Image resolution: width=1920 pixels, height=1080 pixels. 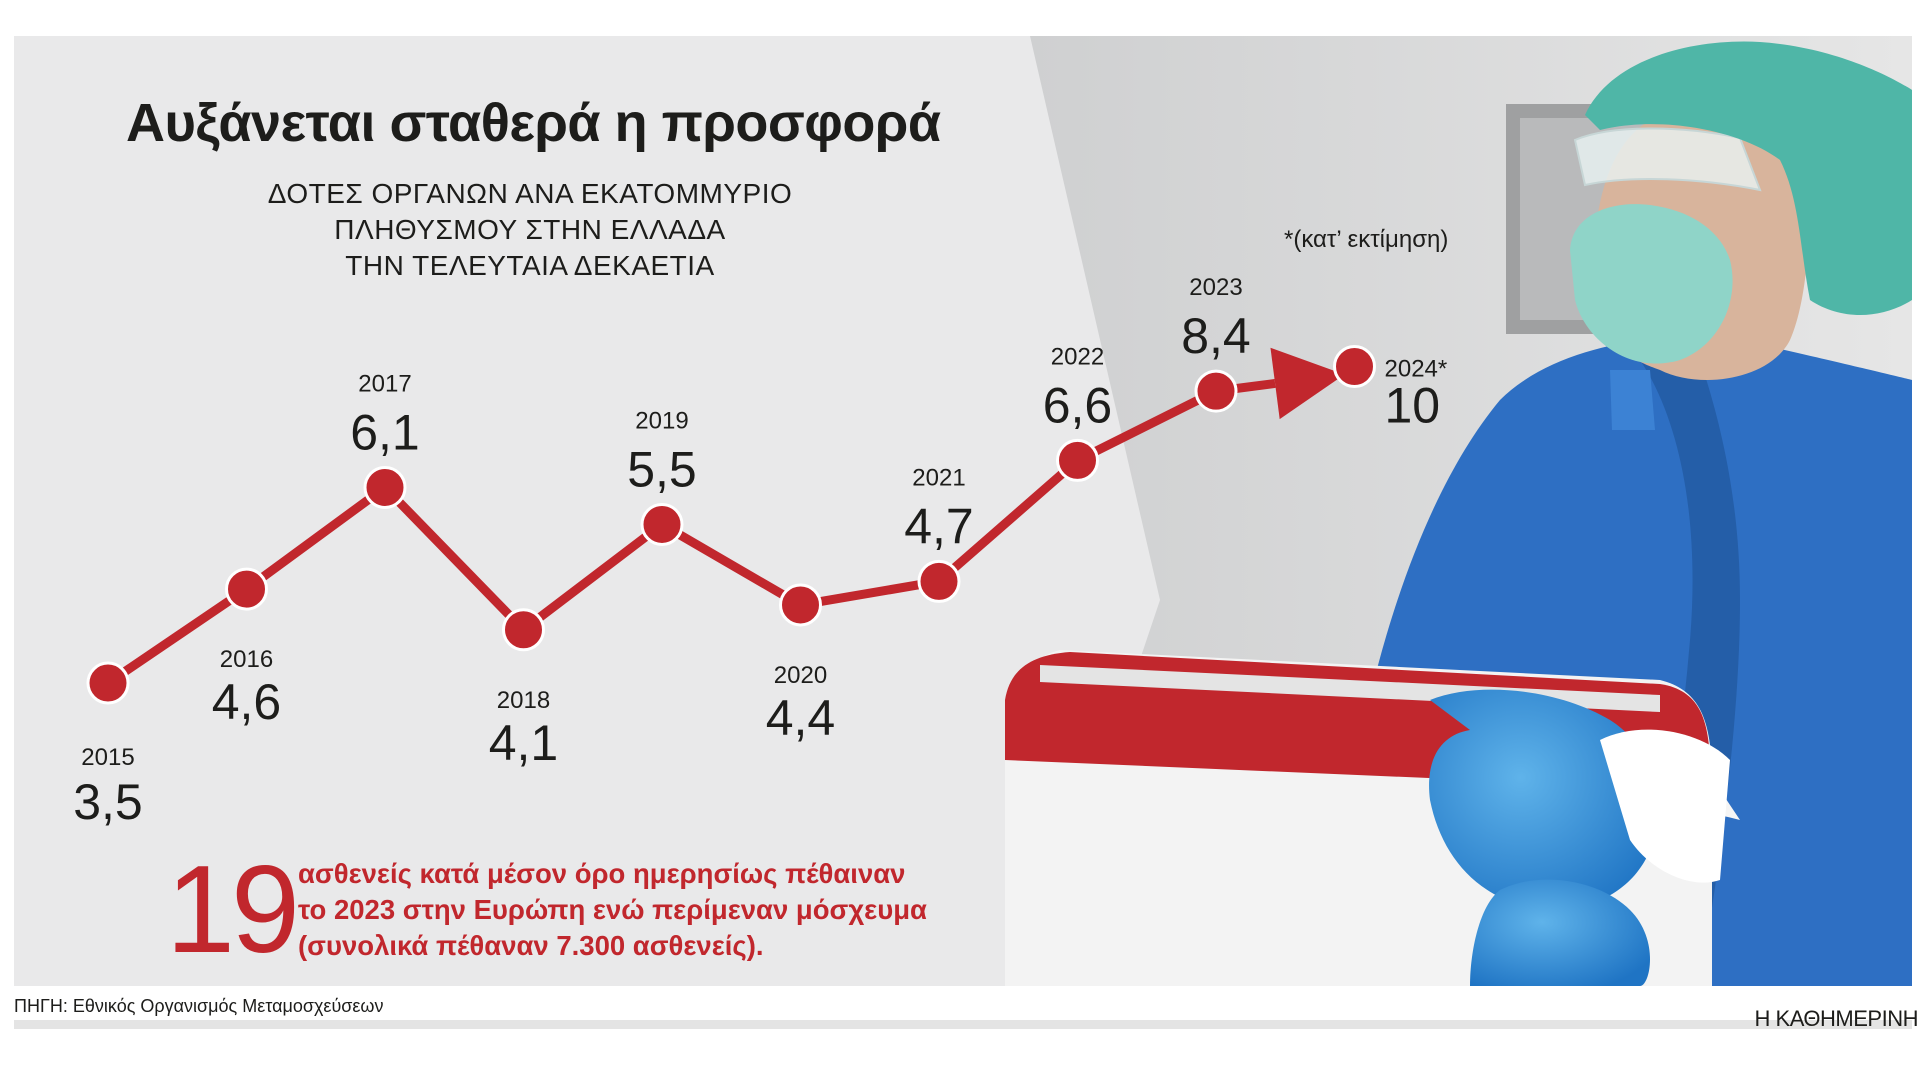 What do you see at coordinates (246, 659) in the screenshot?
I see `year-label-2016: 2016` at bounding box center [246, 659].